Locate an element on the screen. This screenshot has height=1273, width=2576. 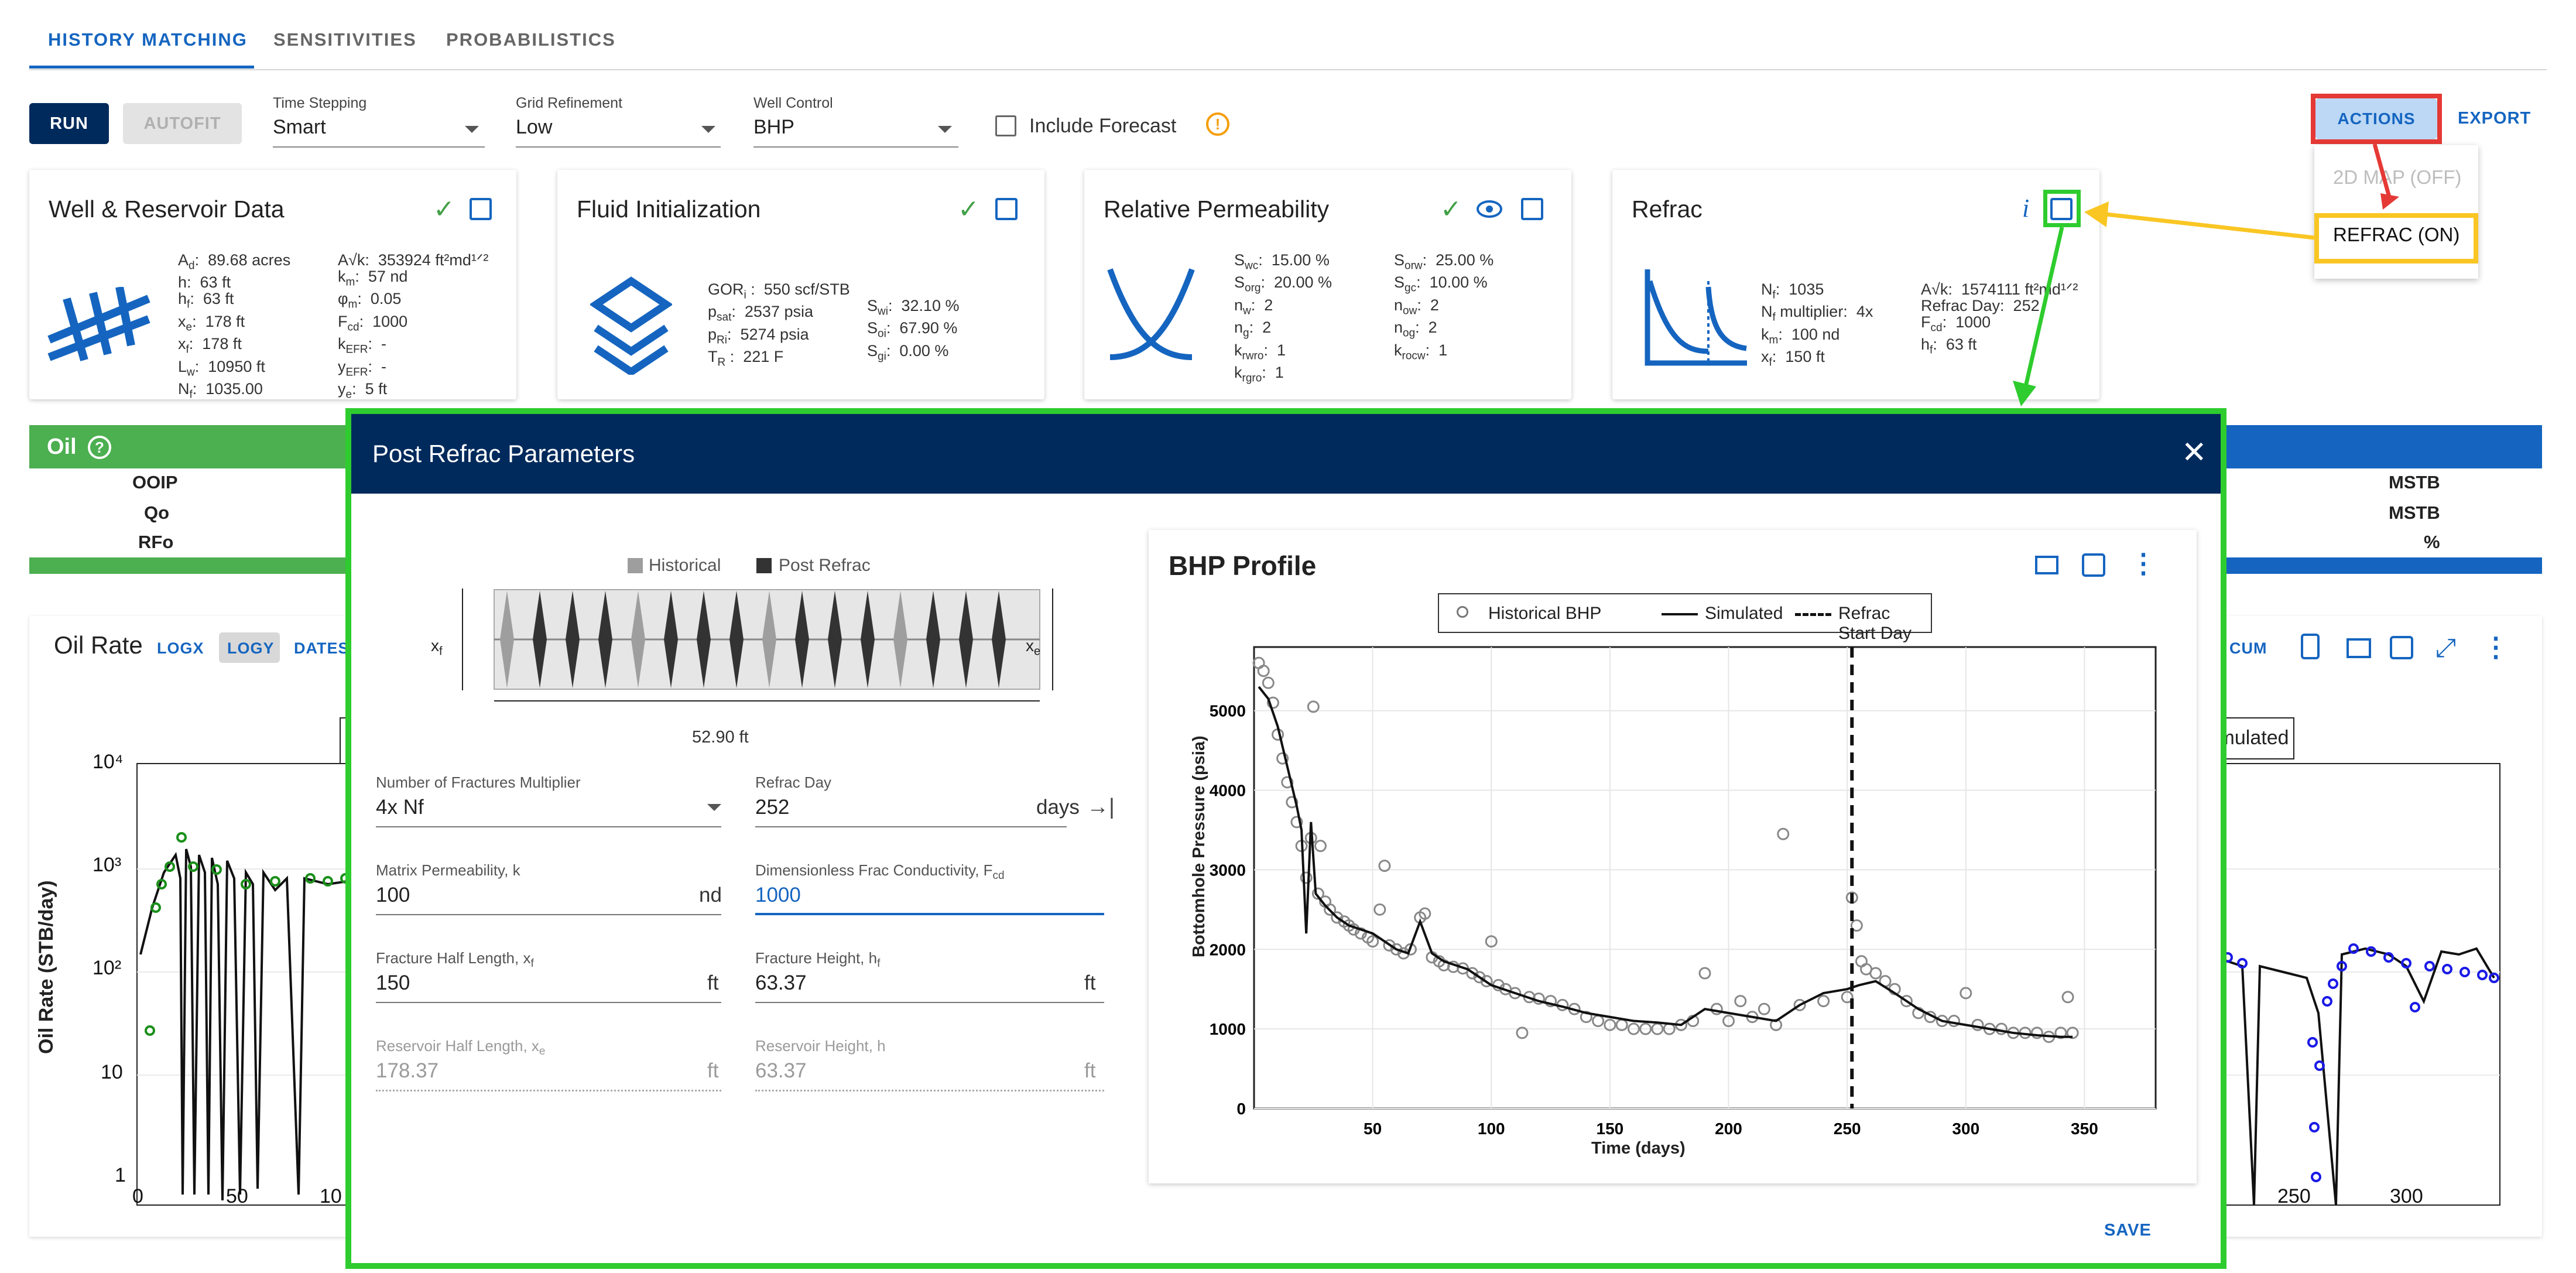
card-title: Well & Reservoir Data is located at coordinates (167, 209).